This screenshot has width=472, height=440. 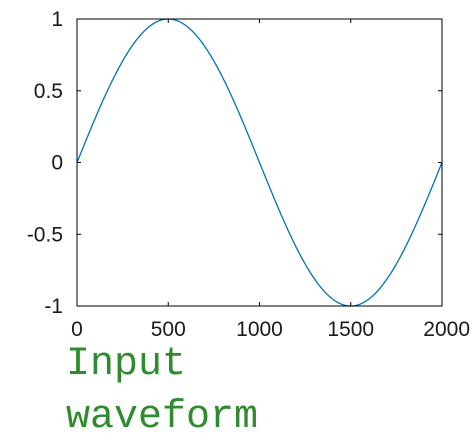 I want to click on caption-line-1: Input, so click(x=126, y=364).